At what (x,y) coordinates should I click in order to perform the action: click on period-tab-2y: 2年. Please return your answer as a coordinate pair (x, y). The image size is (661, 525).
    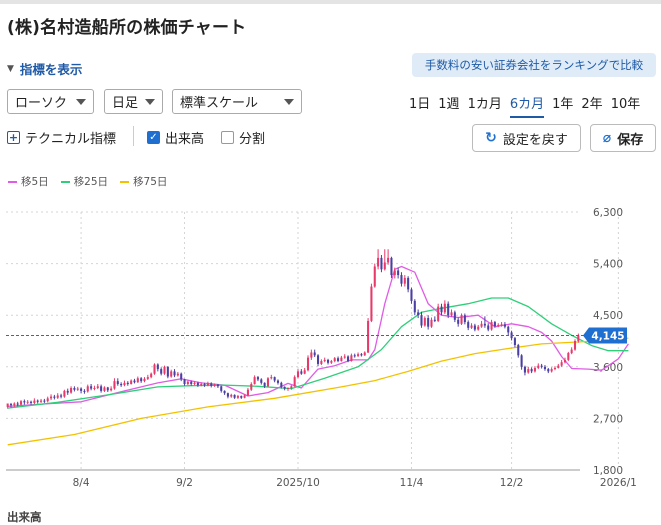
    Looking at the image, I should click on (592, 104).